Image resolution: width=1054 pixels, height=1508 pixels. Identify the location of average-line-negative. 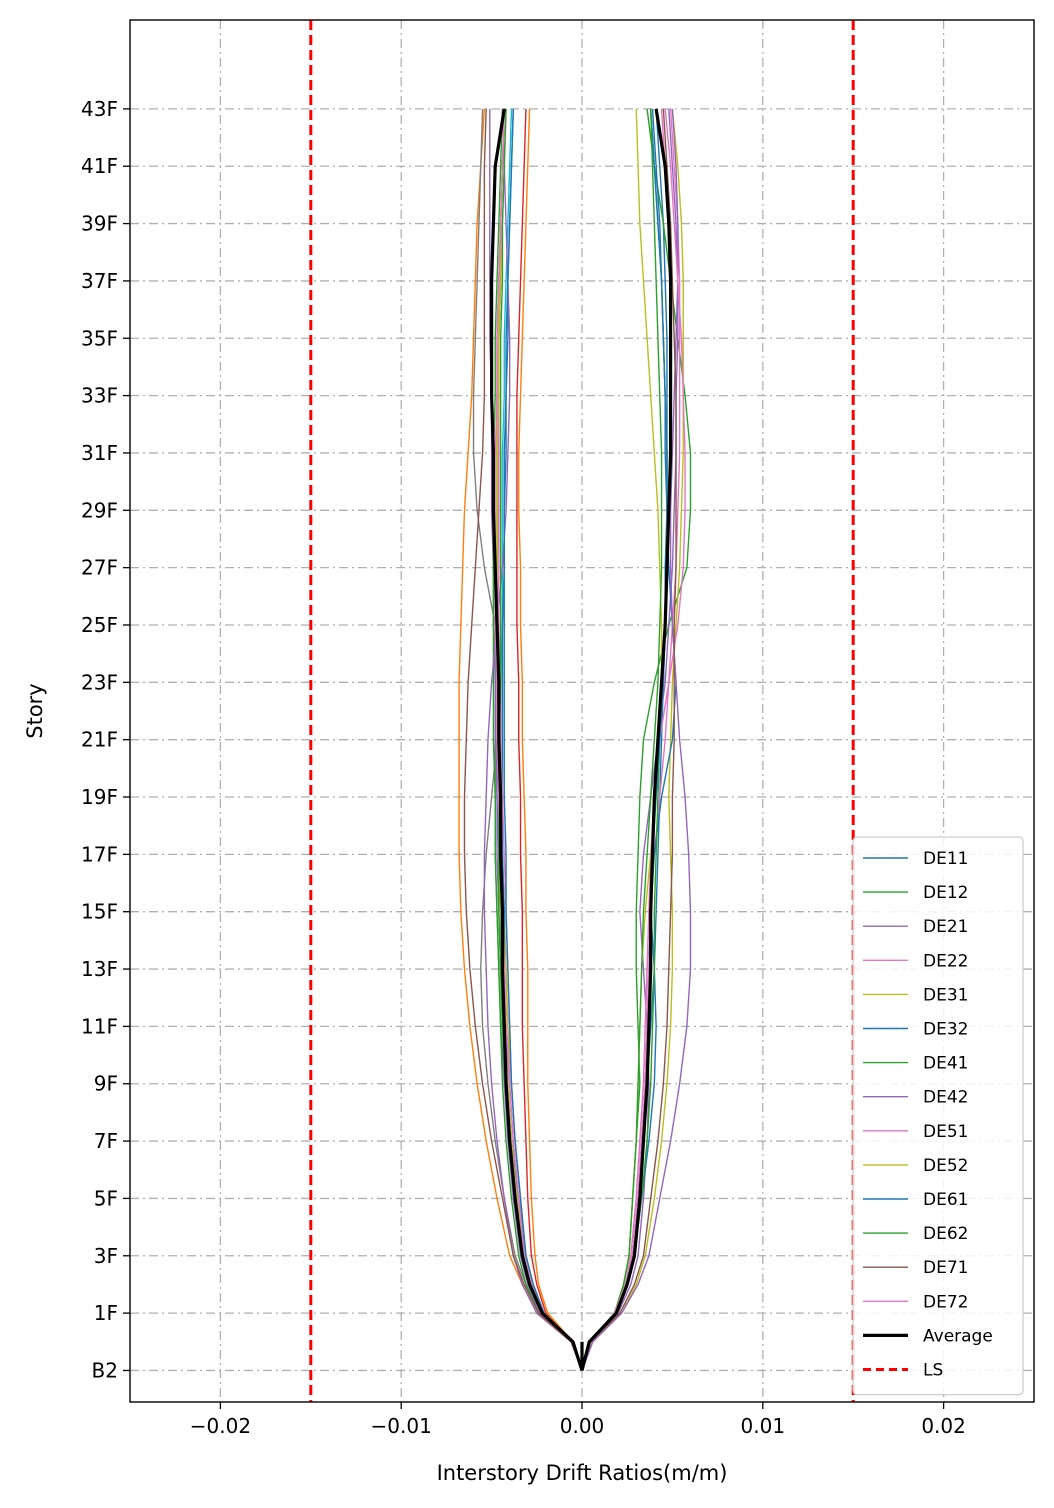
(537, 739).